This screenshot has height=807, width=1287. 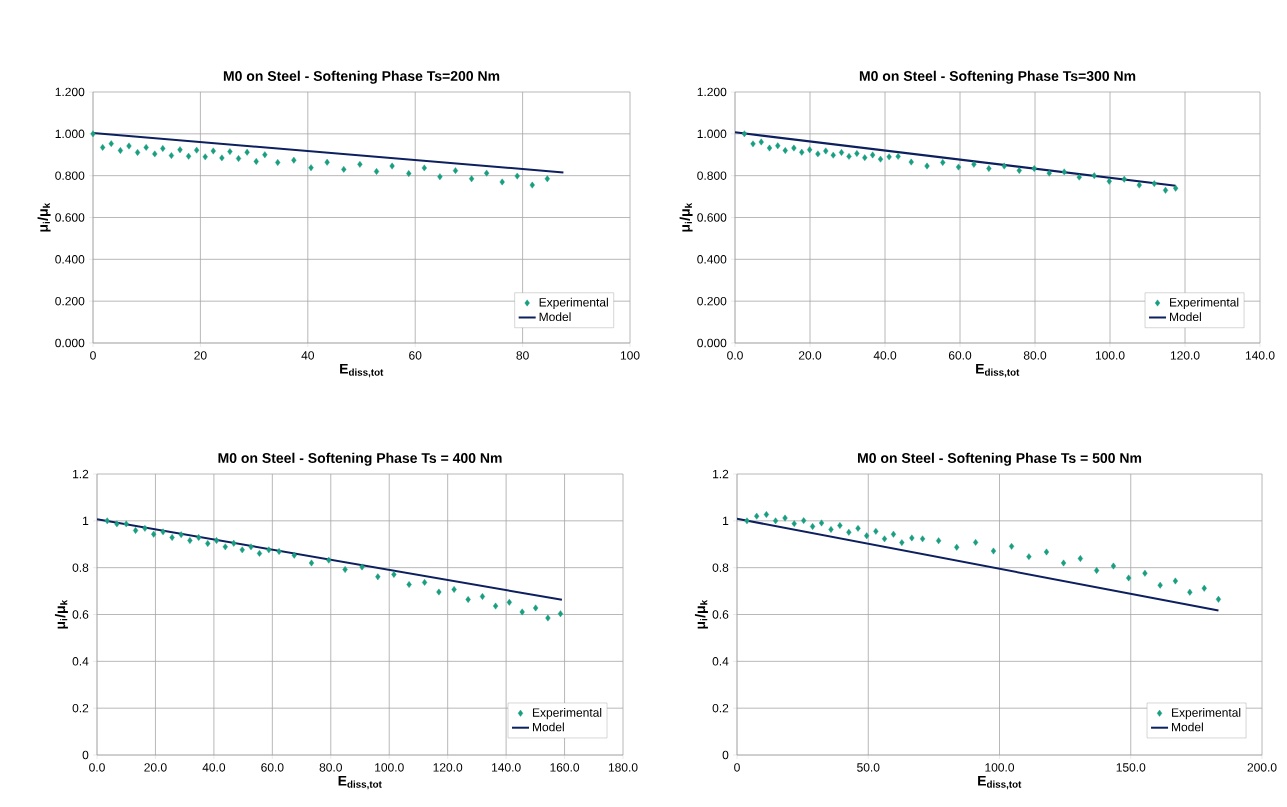 What do you see at coordinates (701, 614) in the screenshot?
I see `y-axis-title: μ$_{i}$/μ$_{k}$` at bounding box center [701, 614].